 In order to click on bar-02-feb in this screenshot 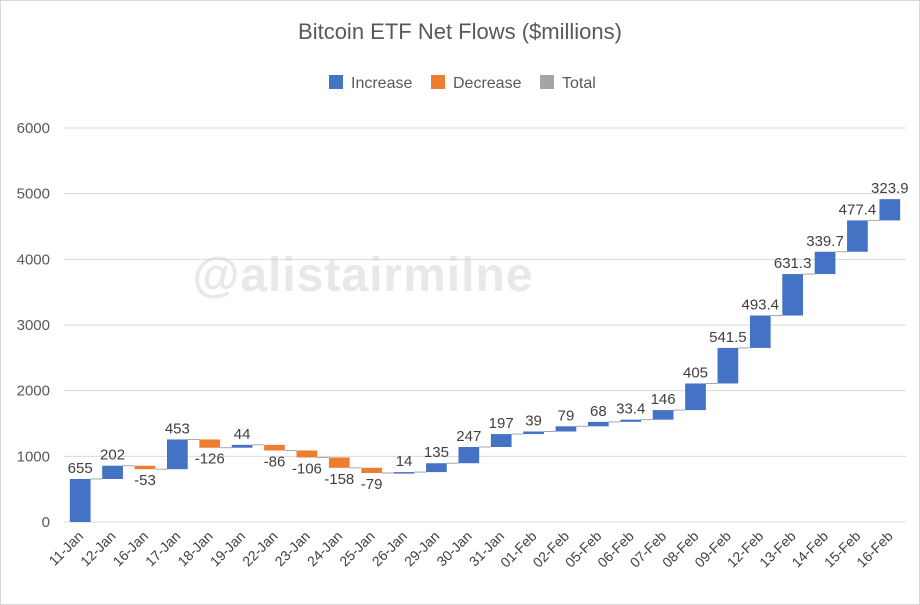, I will do `click(566, 429)`.